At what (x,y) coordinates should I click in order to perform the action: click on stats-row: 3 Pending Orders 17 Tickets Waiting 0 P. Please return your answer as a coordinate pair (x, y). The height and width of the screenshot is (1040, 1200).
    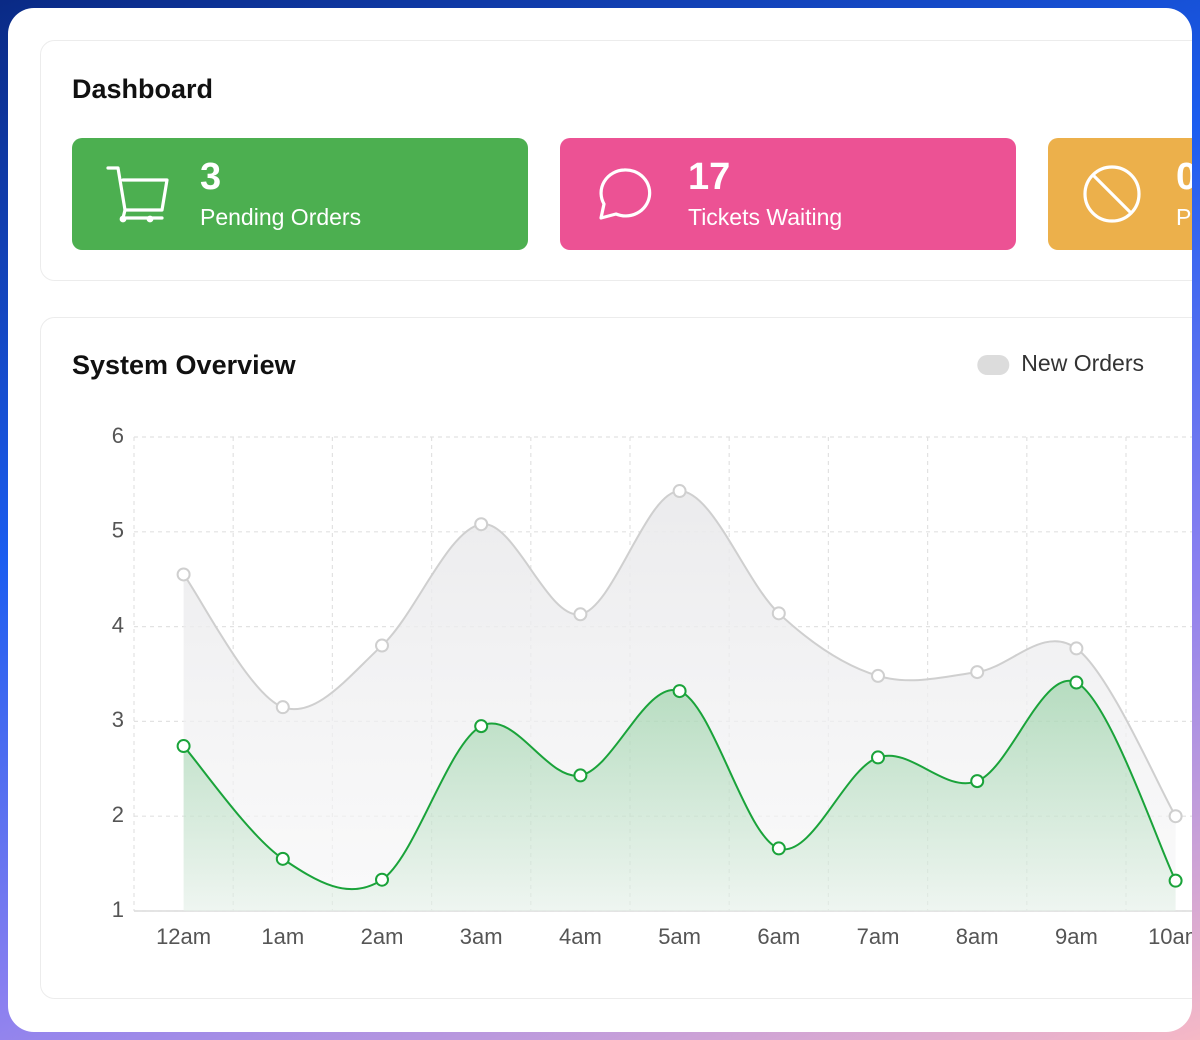
    Looking at the image, I should click on (632, 194).